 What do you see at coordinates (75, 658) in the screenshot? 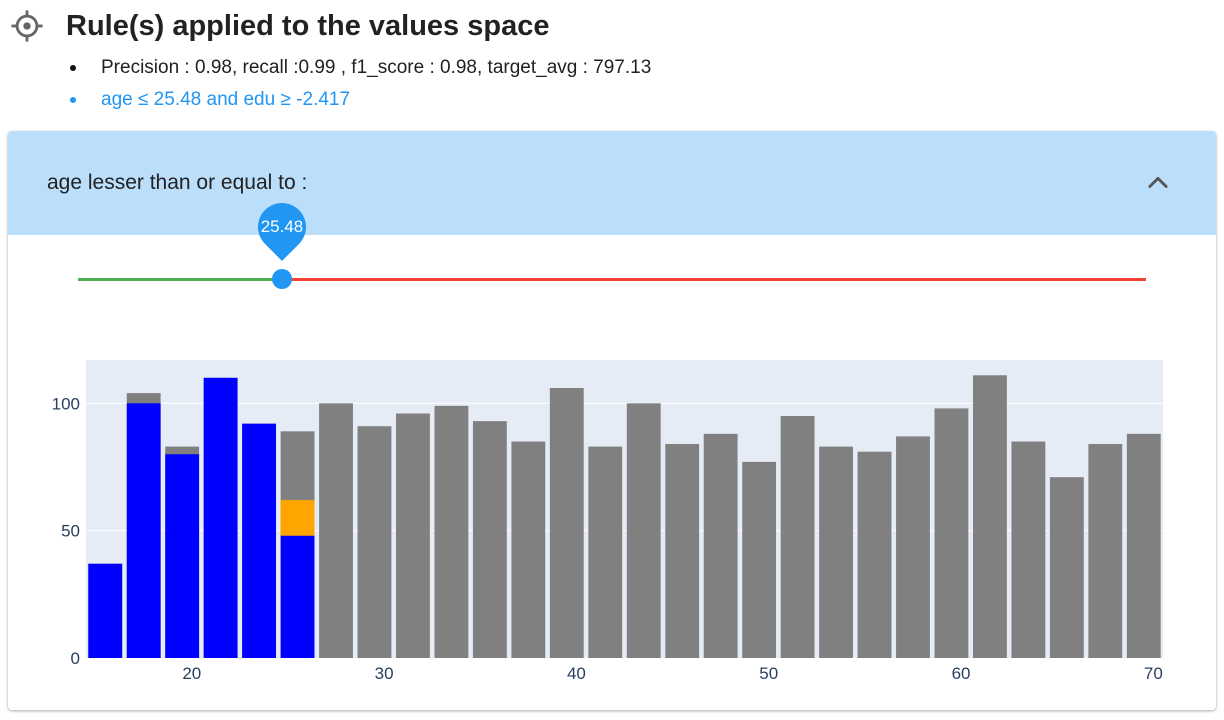
I see `y-tick-label: 0` at bounding box center [75, 658].